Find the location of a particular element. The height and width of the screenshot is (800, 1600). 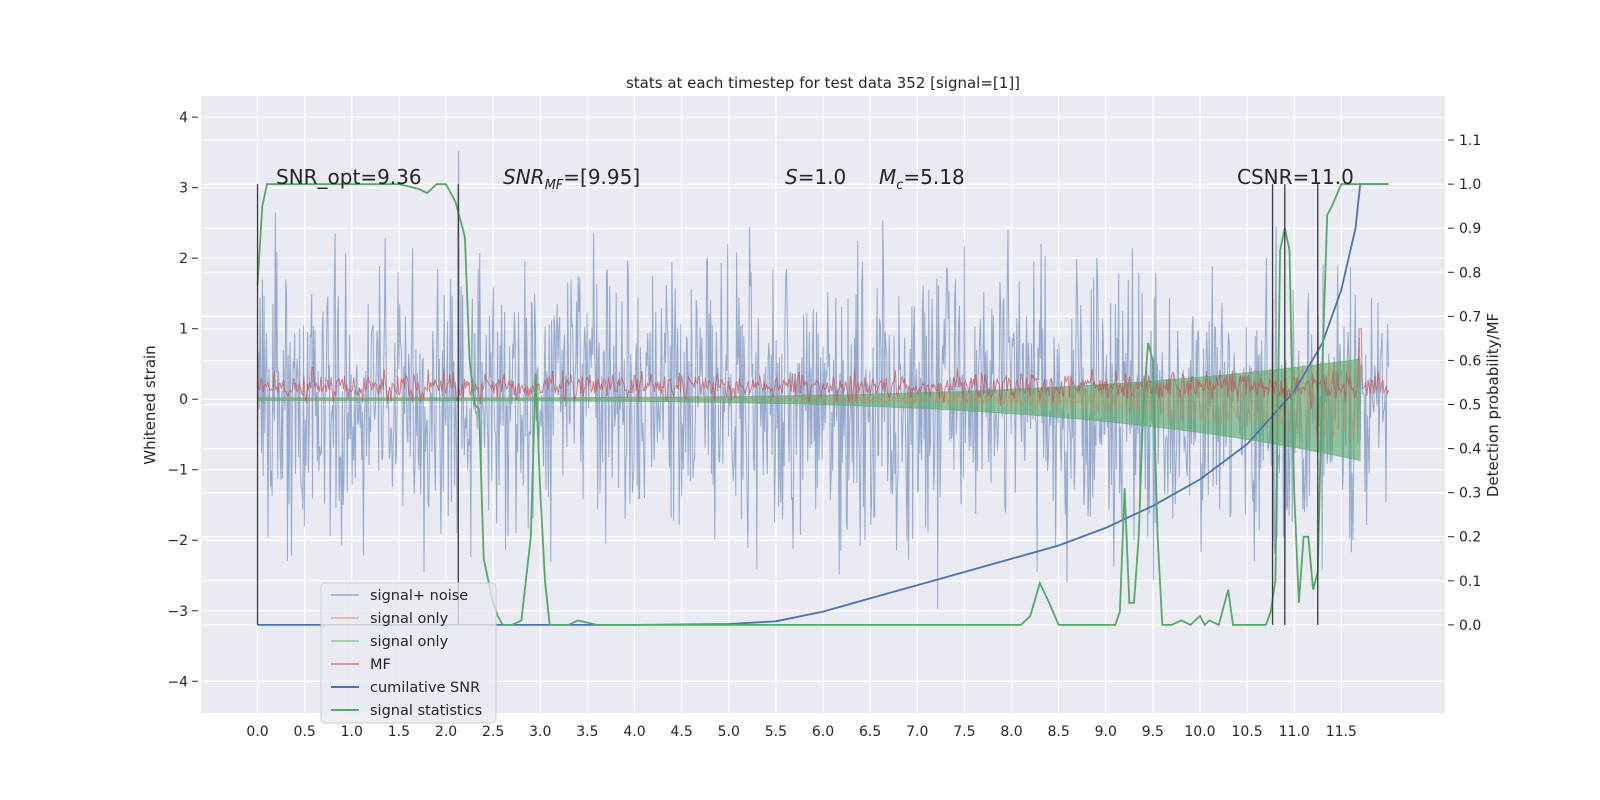

annotation-mc-part: =5.18 is located at coordinates (933, 177).